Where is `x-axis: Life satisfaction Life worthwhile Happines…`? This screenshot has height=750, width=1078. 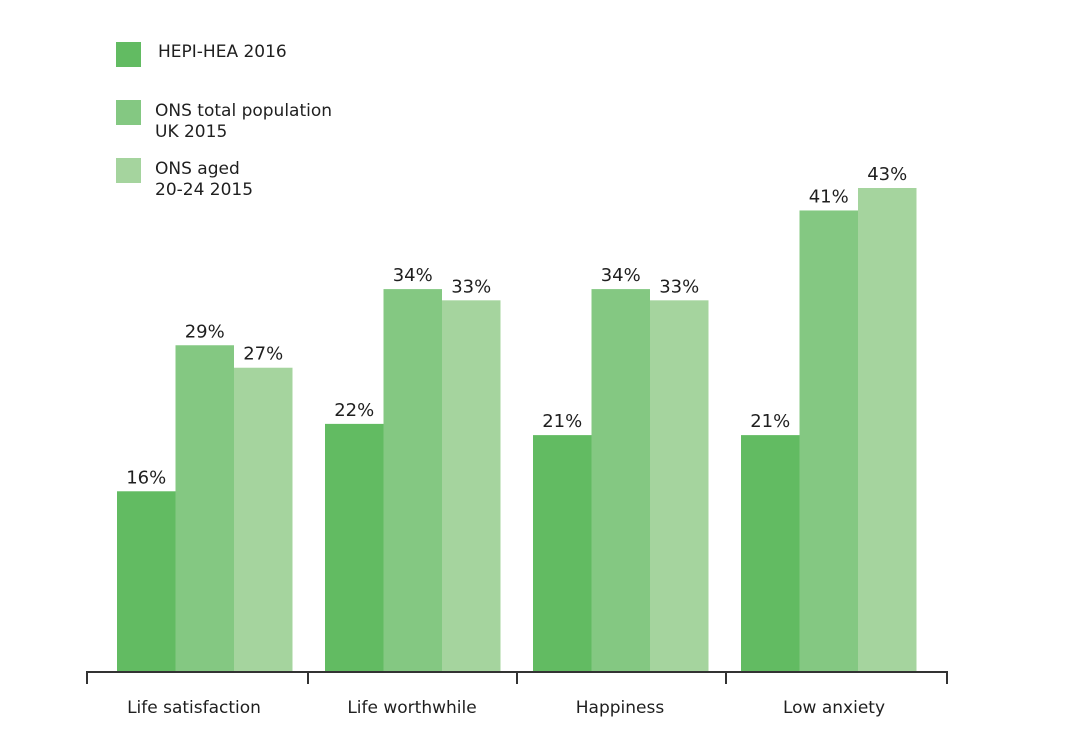 x-axis: Life satisfaction Life worthwhile Happines… is located at coordinates (517, 694).